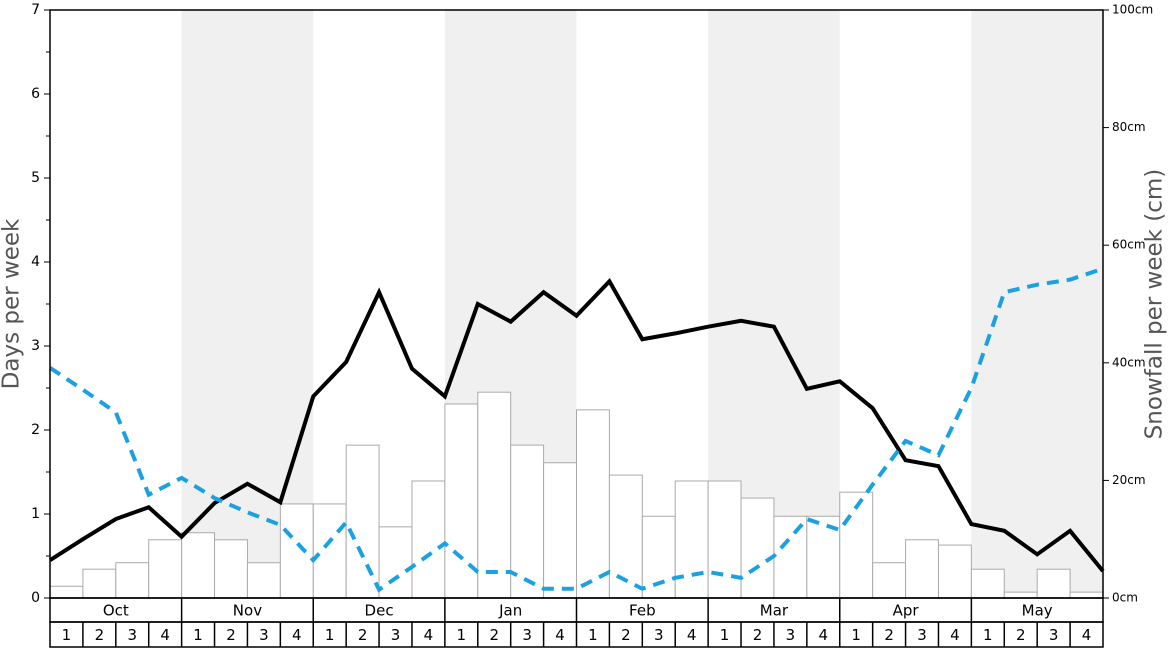 The width and height of the screenshot is (1168, 648). Describe the element at coordinates (35, 262) in the screenshot. I see `y-tick-label: 4` at that location.